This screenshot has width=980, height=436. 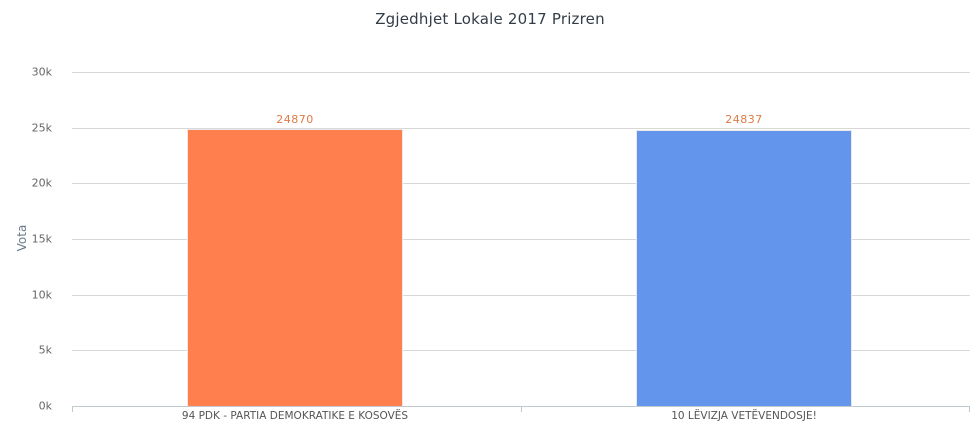 What do you see at coordinates (521, 184) in the screenshot?
I see `gridline-20k` at bounding box center [521, 184].